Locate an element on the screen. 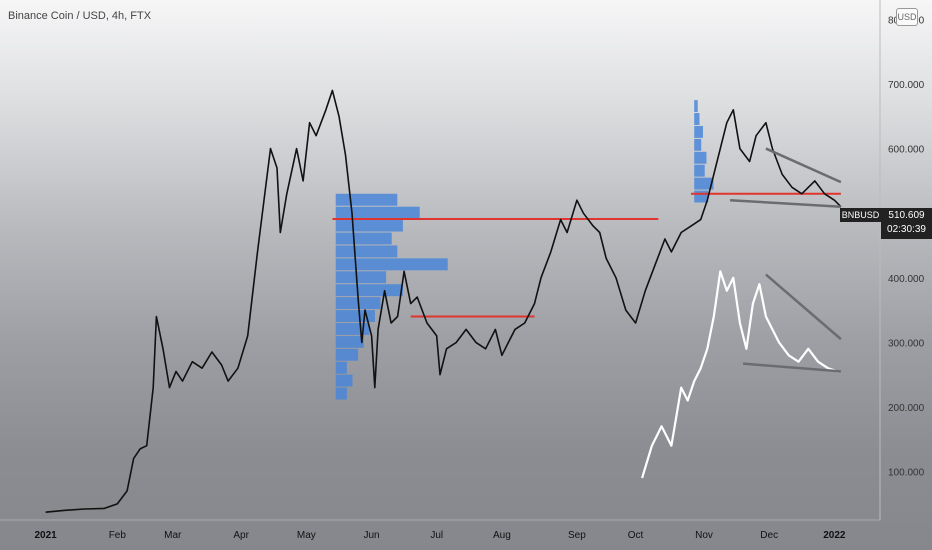  y-tick-label: 200.000 is located at coordinates (906, 408).